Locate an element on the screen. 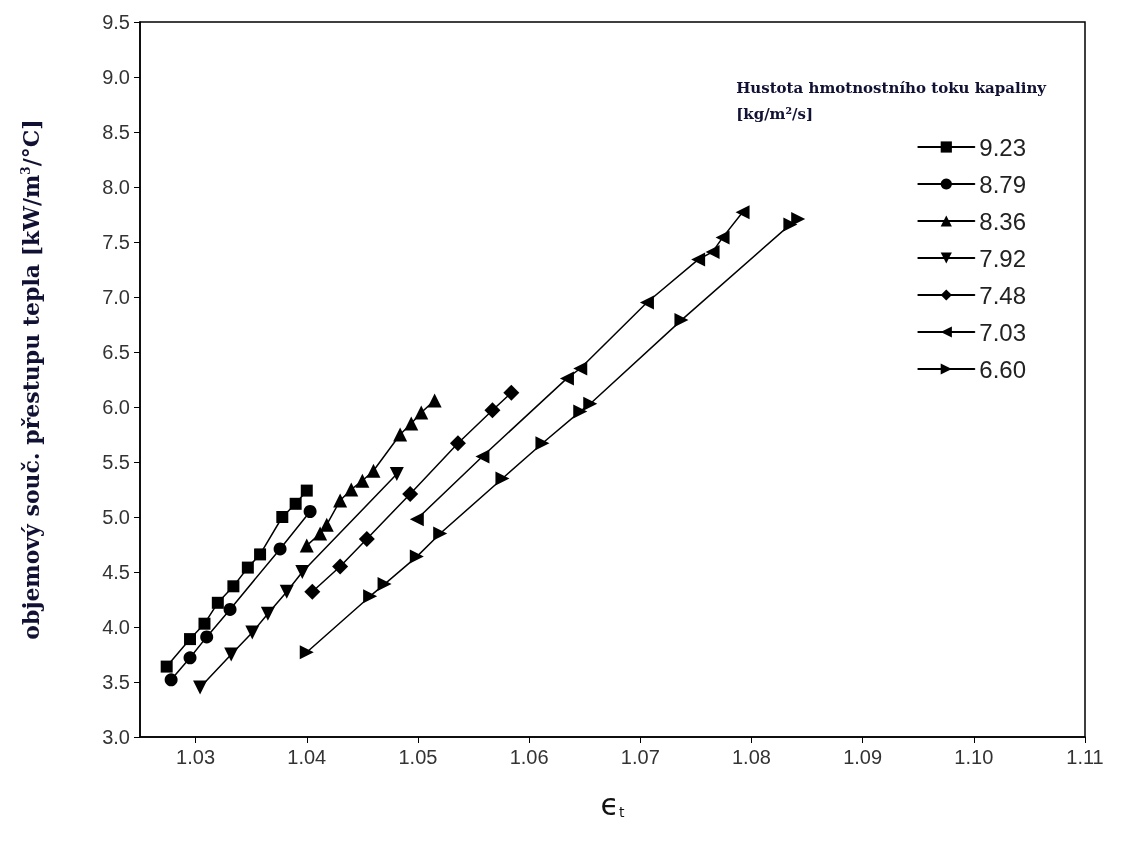 The height and width of the screenshot is (859, 1121). y-tick-label: 9.5 is located at coordinates (116, 22).